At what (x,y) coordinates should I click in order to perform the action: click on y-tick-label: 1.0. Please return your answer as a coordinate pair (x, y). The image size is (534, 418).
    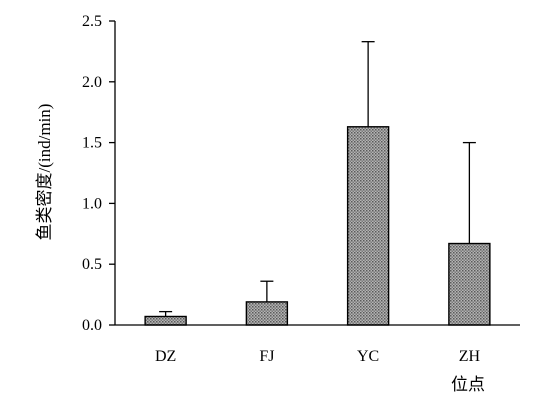
    Looking at the image, I should click on (92, 203).